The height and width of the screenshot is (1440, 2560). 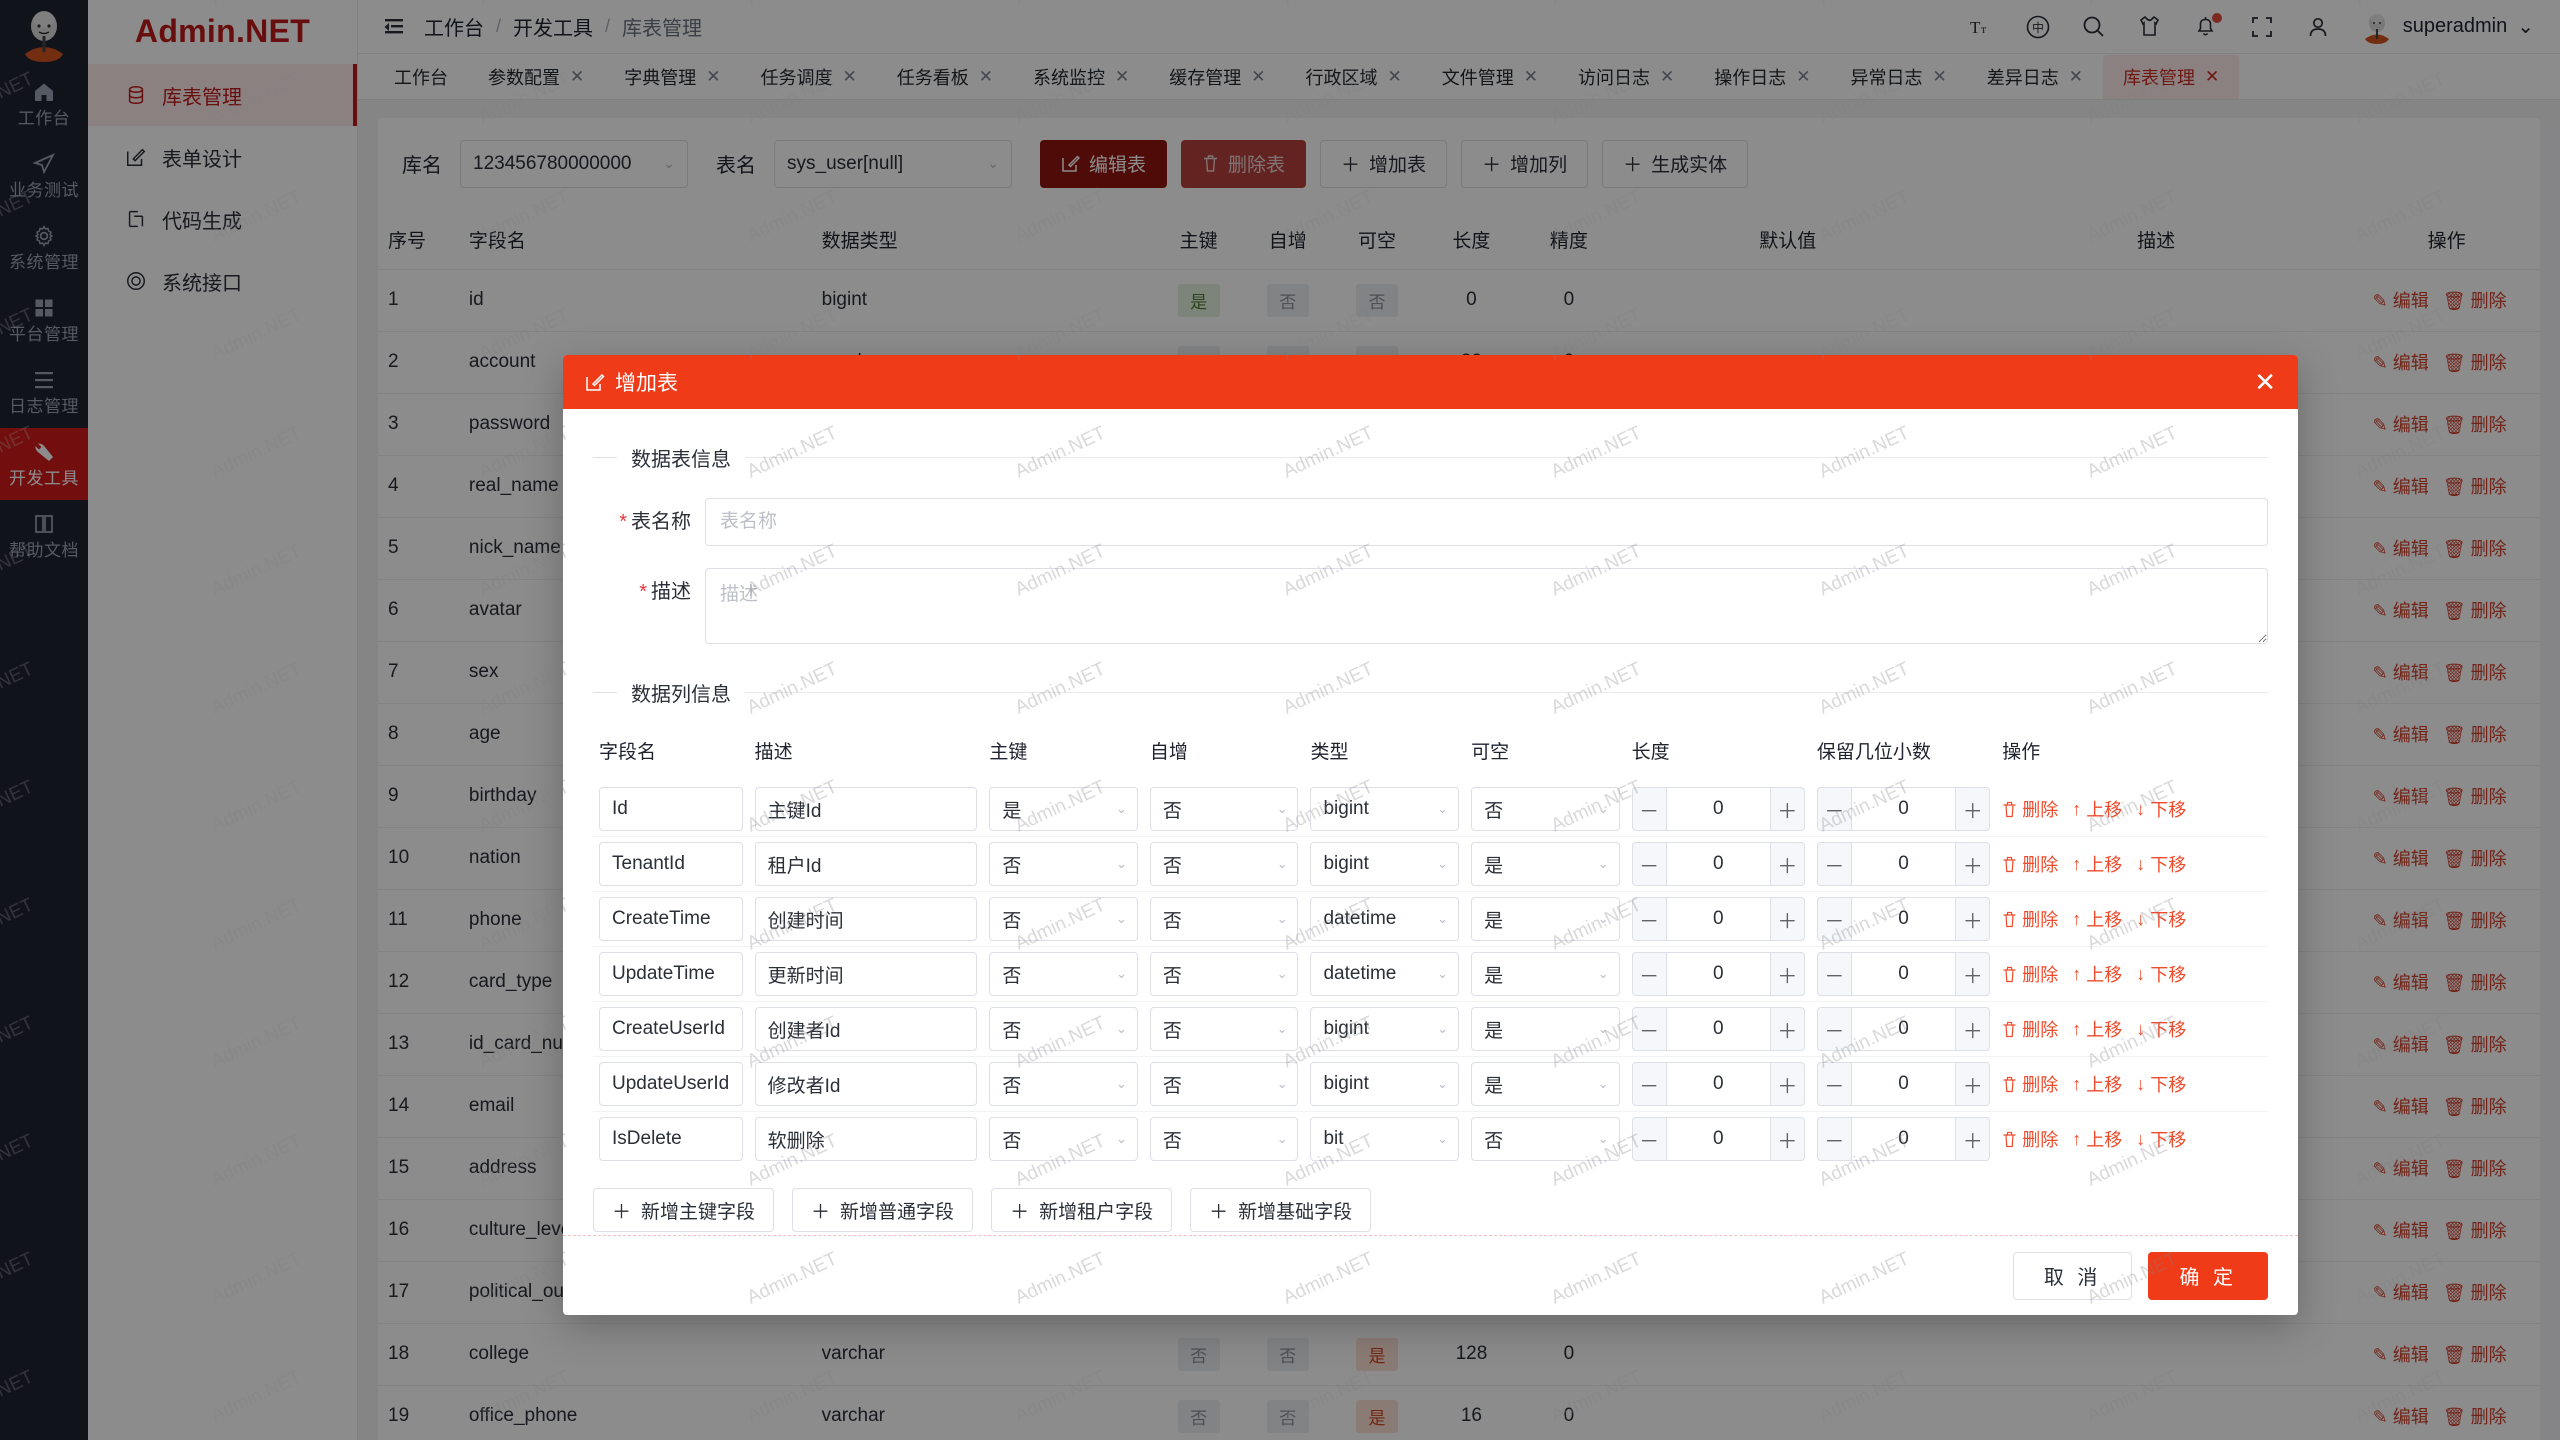 I want to click on notification-bell-icon, so click(x=2207, y=26).